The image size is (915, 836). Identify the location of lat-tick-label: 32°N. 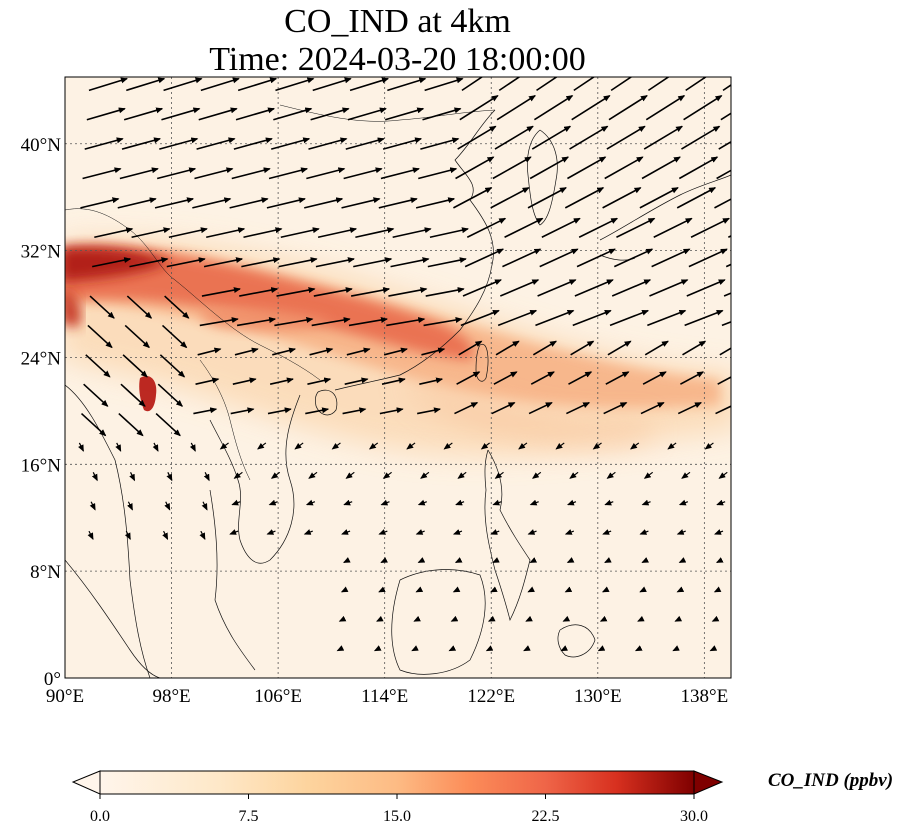
(41, 252).